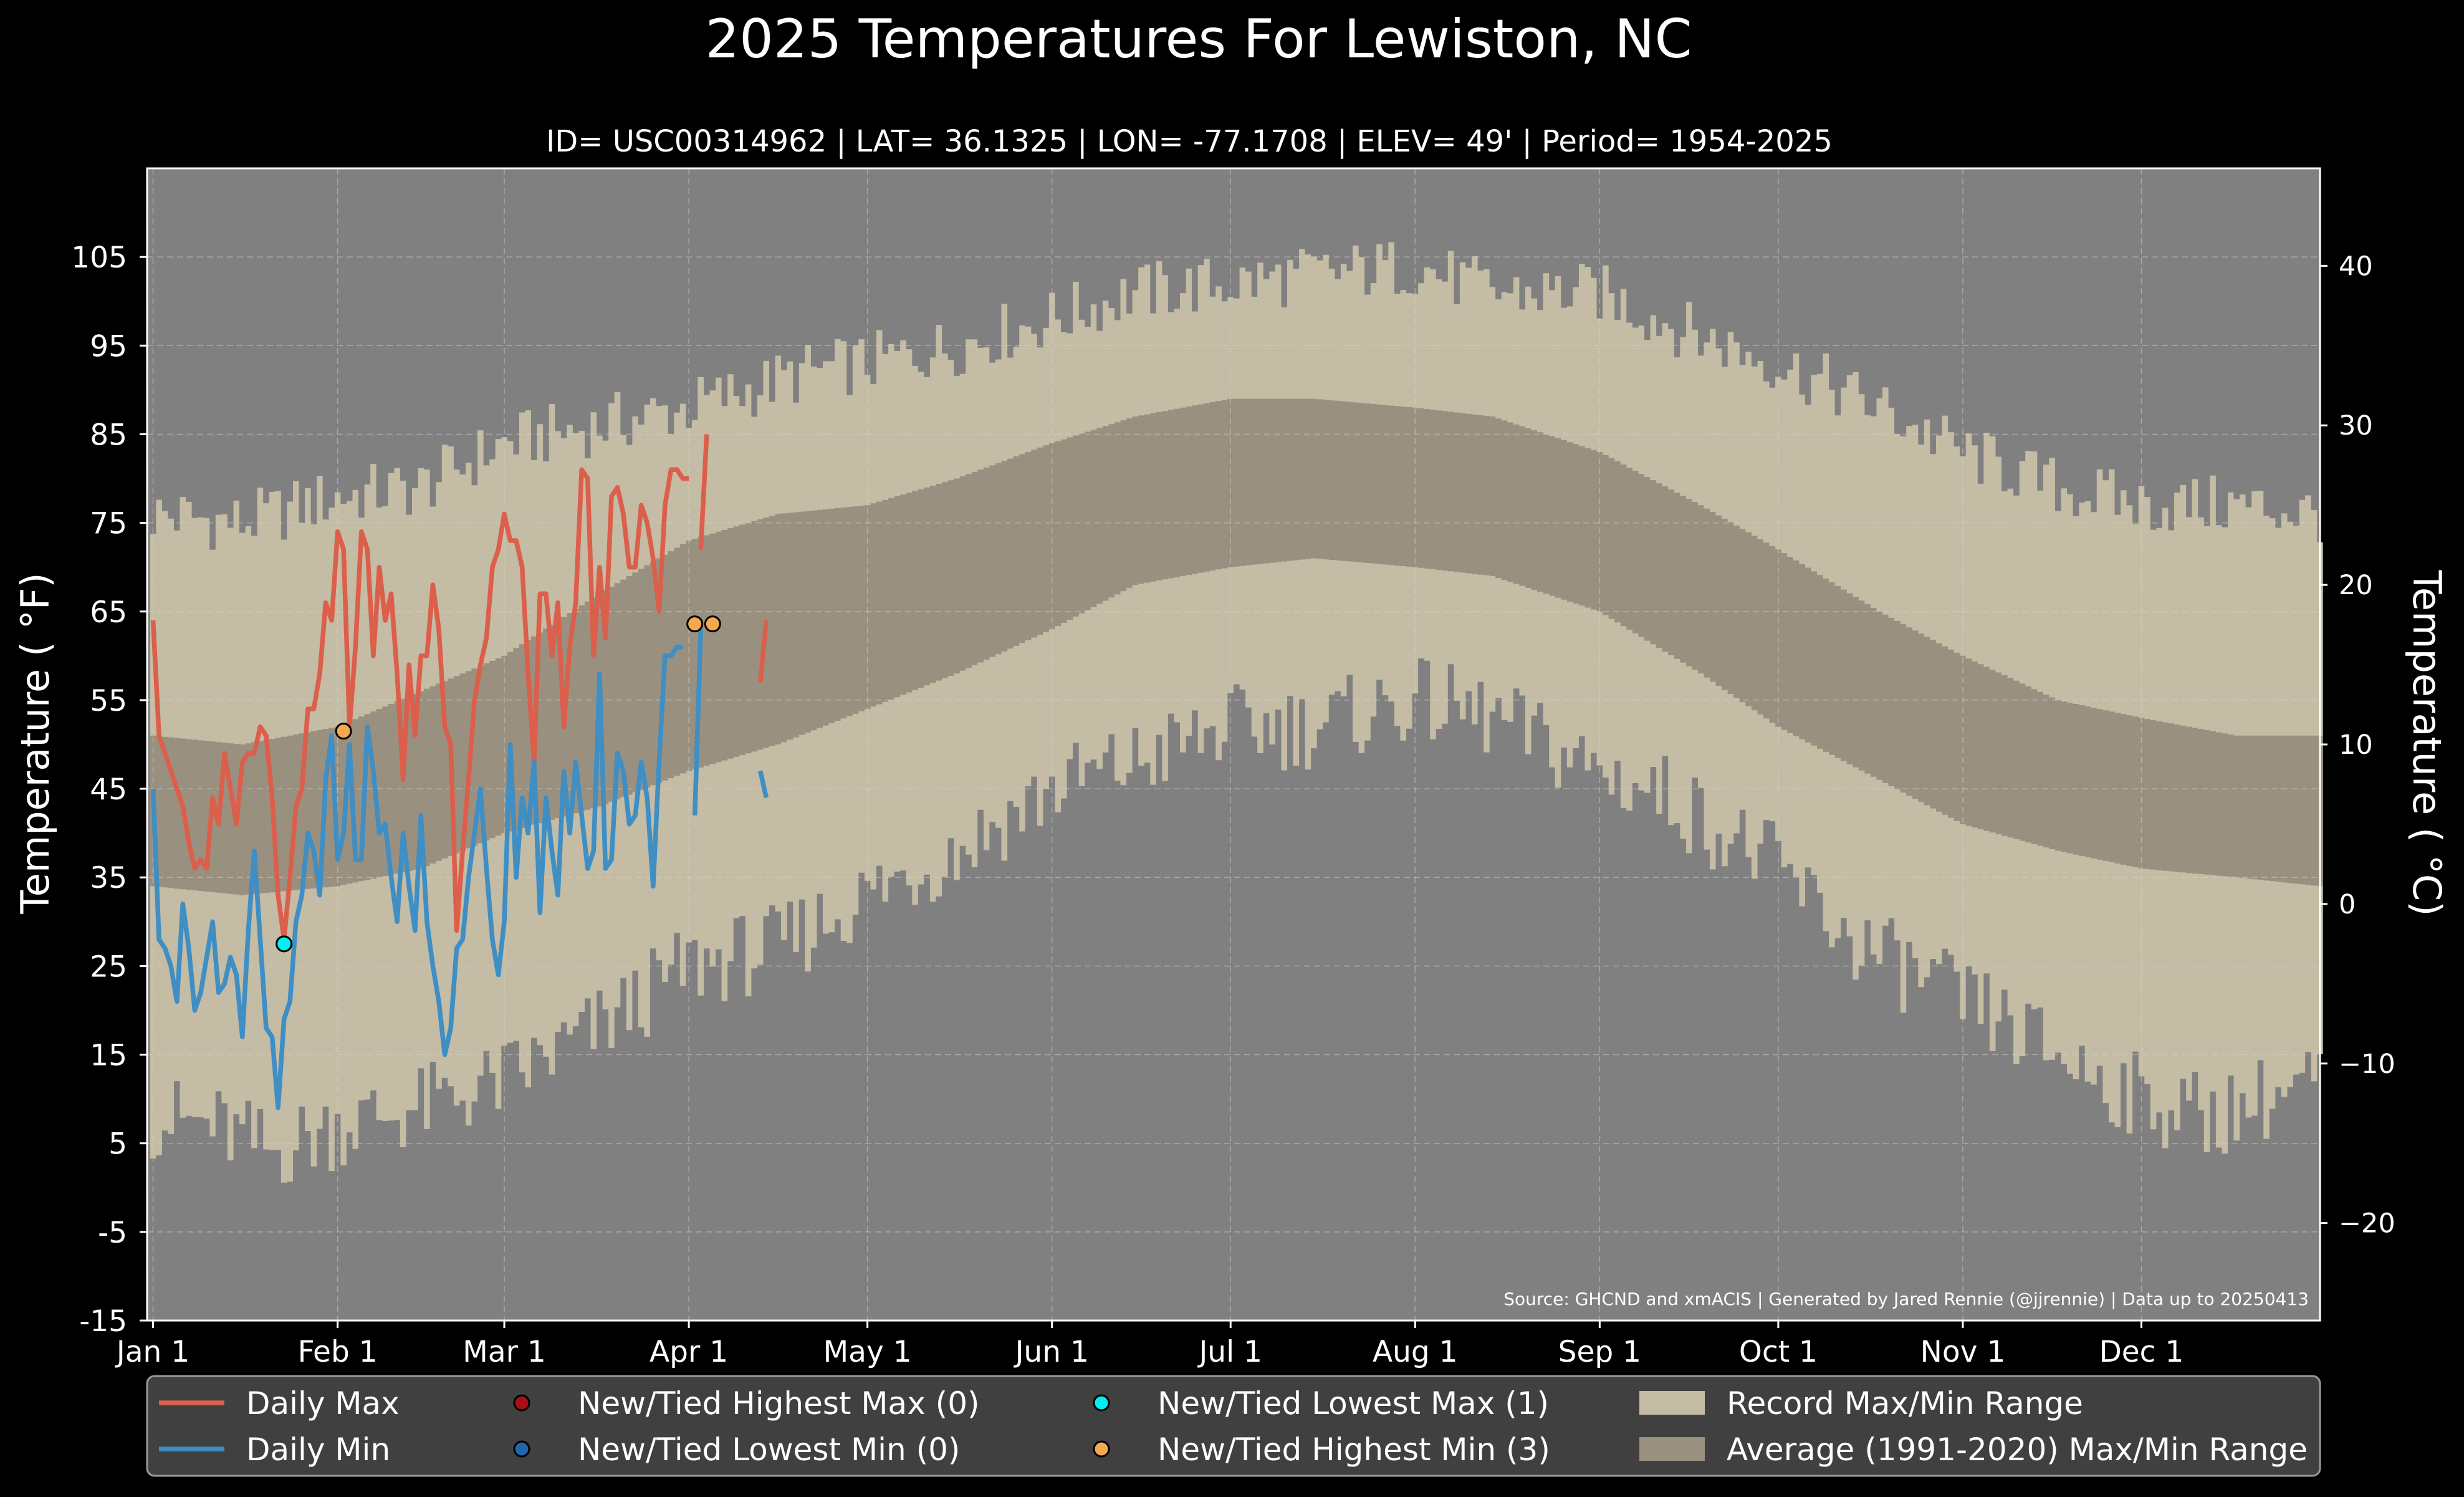  I want to click on record-markers, so click(498, 784).